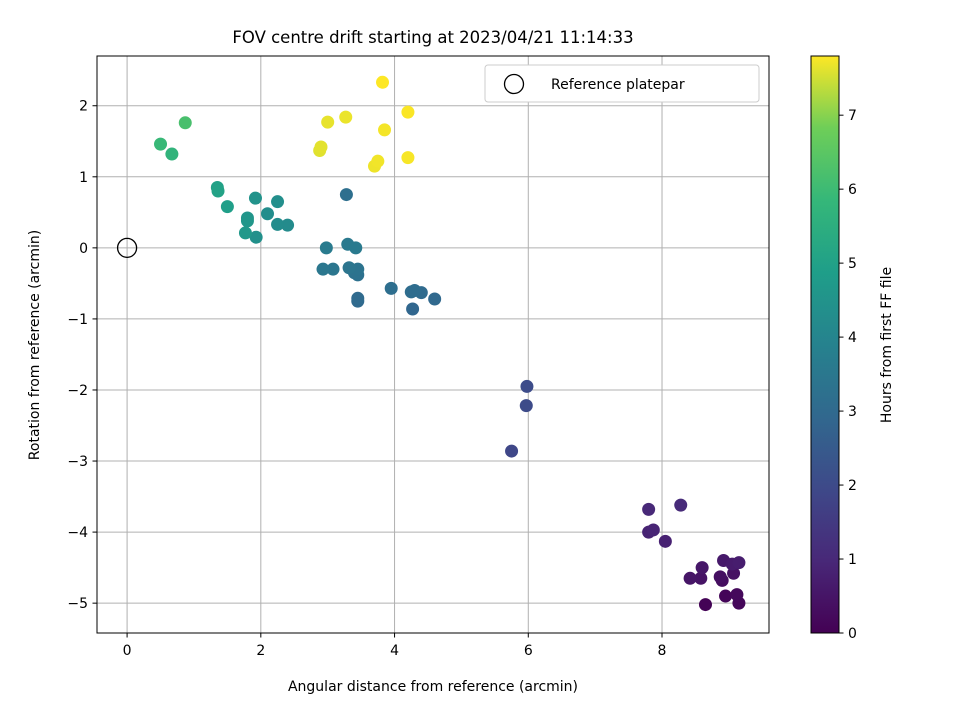 The height and width of the screenshot is (720, 960). I want to click on legend-label: Reference platepar, so click(618, 85).